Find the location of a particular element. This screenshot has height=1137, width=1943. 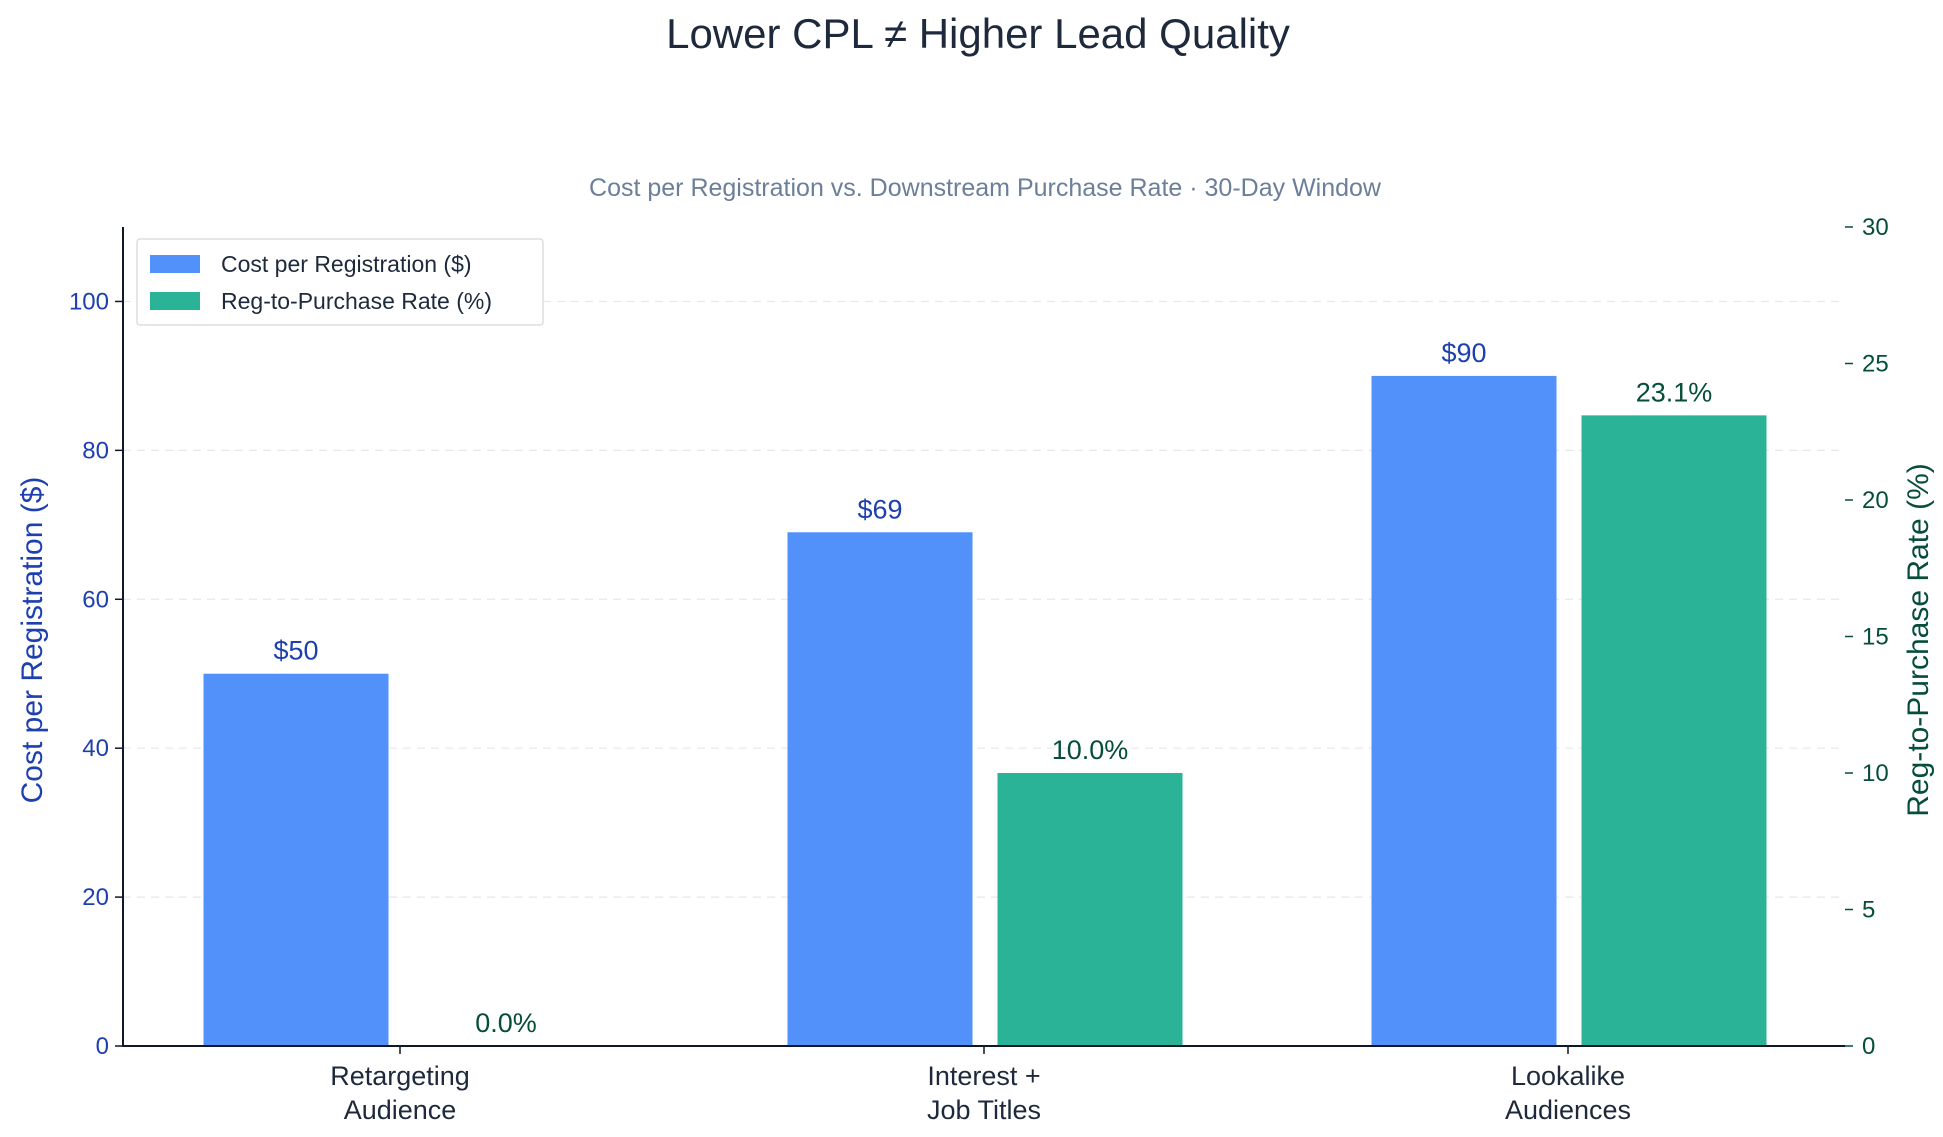

y-tick-label-right: 0 is located at coordinates (1868, 1046).